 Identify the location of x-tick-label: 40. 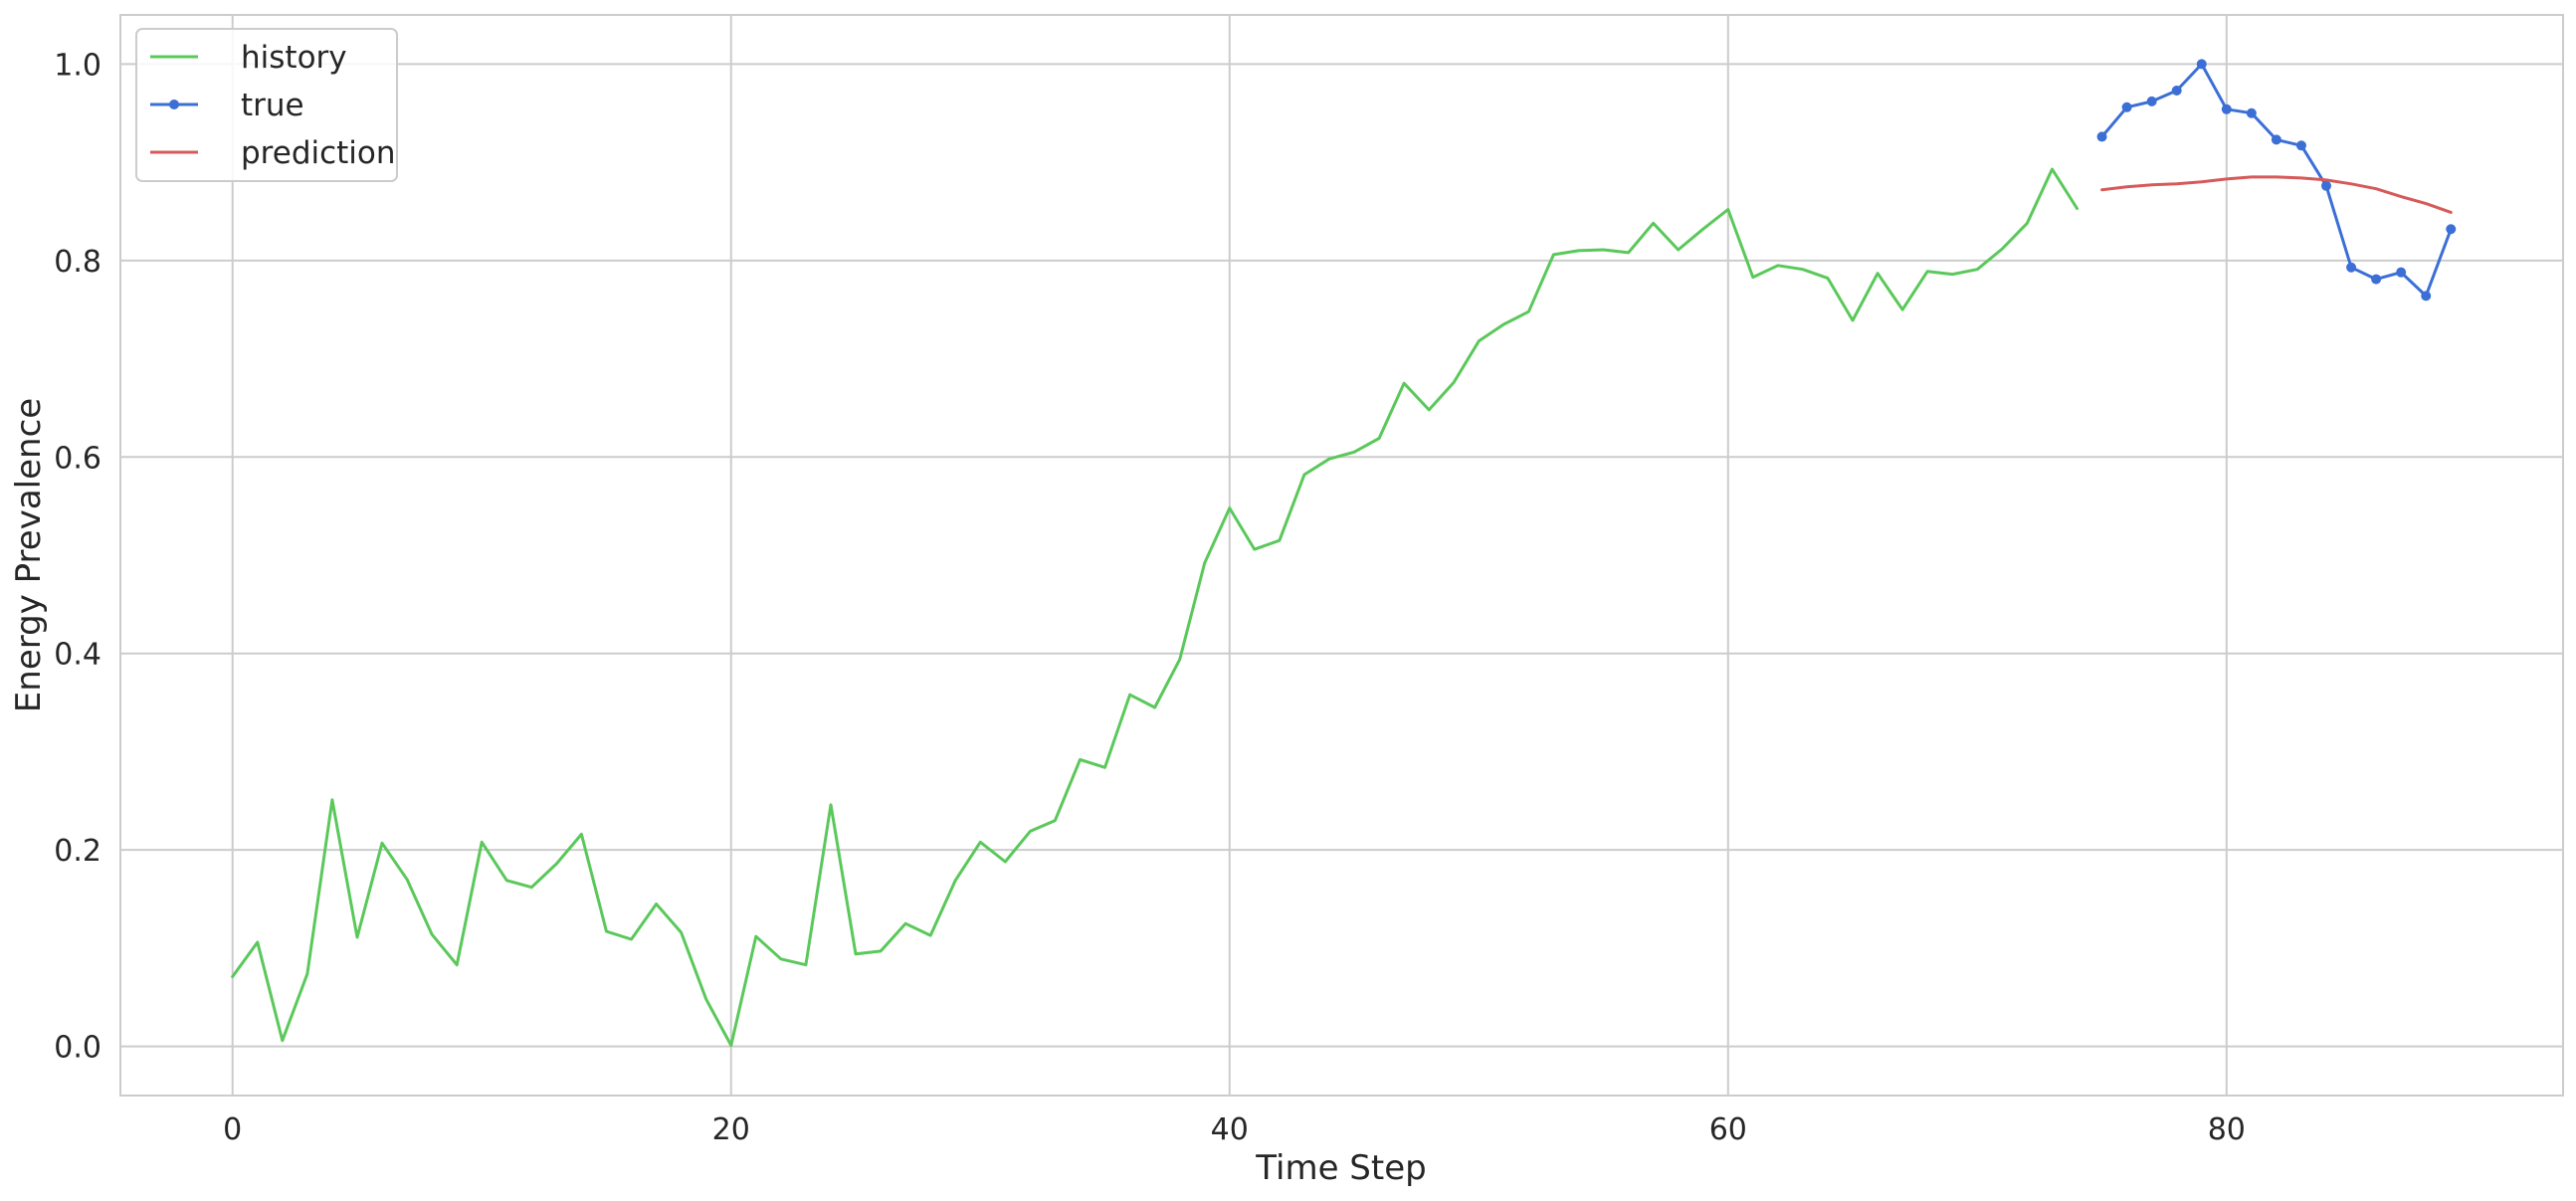
(1230, 1129).